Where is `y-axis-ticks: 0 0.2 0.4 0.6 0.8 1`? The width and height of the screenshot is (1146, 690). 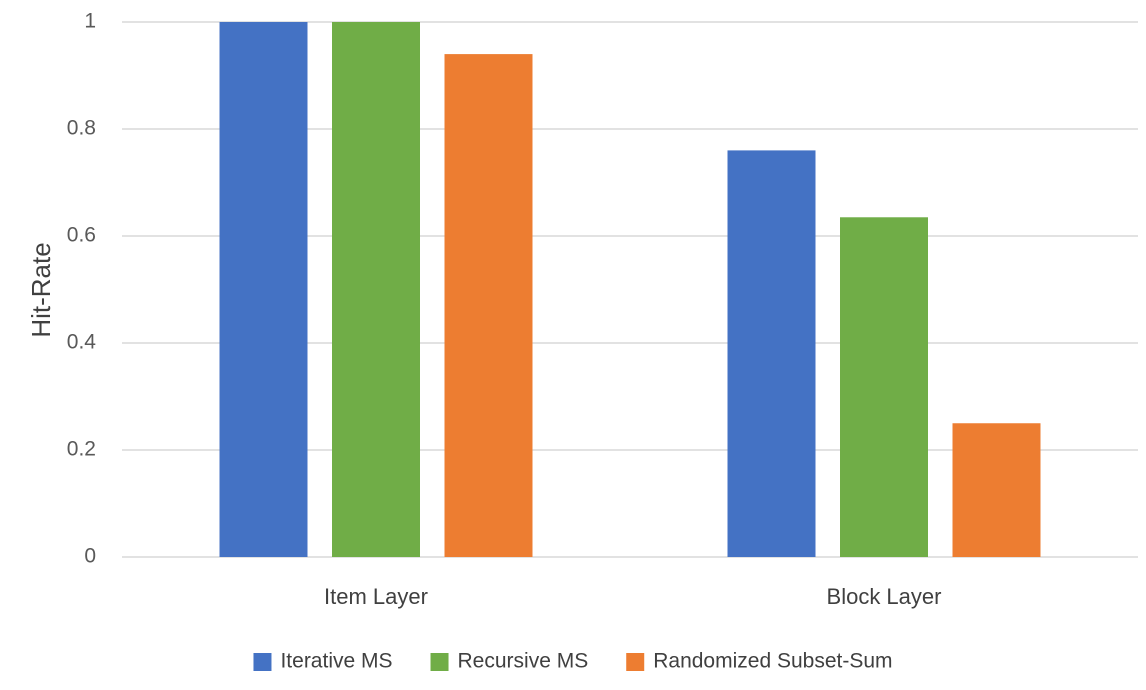 y-axis-ticks: 0 0.2 0.4 0.6 0.8 1 is located at coordinates (82, 289).